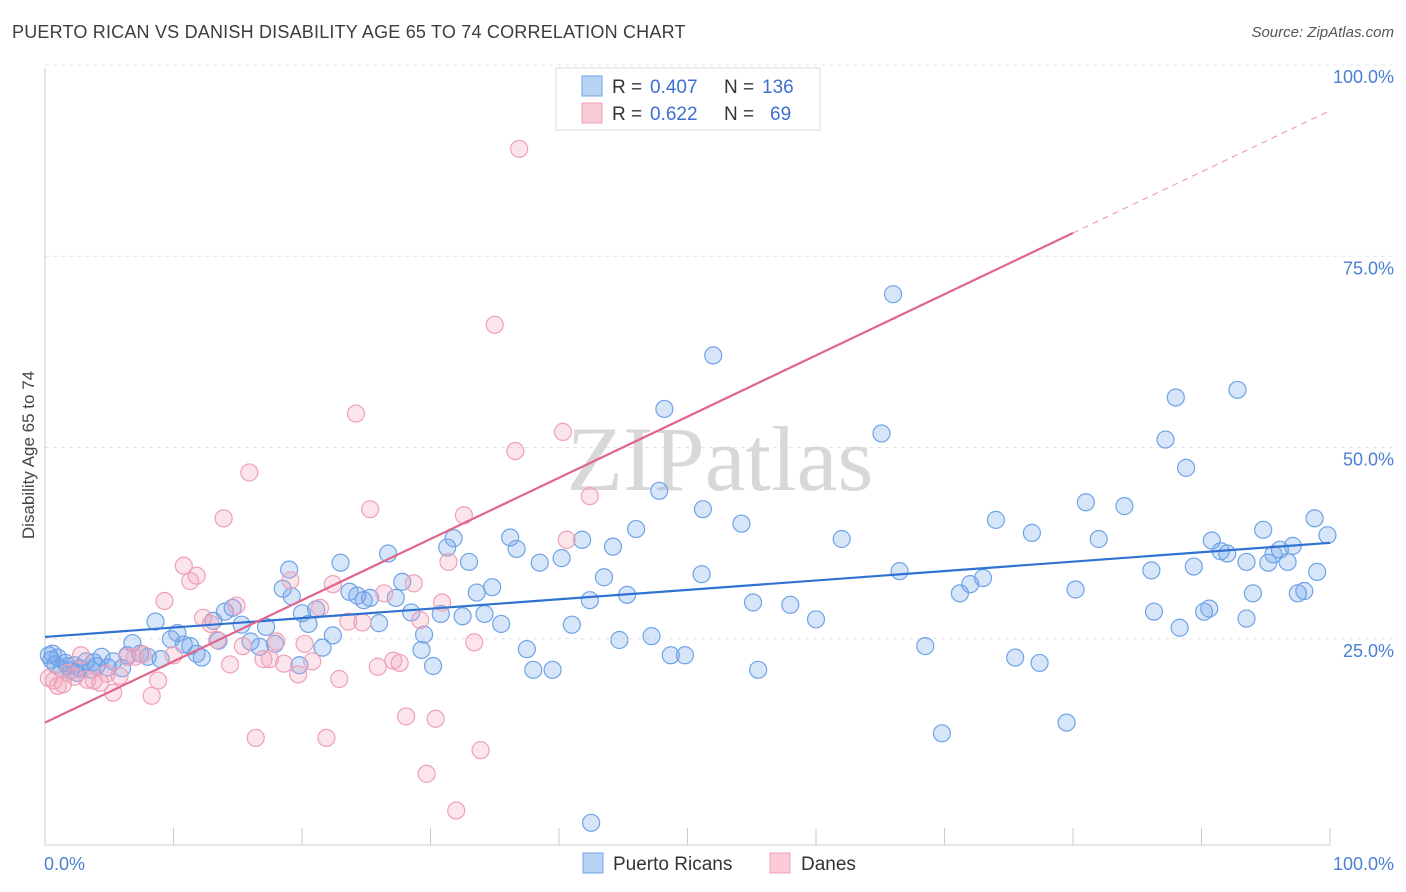 This screenshot has width=1406, height=892. I want to click on legend-r-value-da: 0.622, so click(674, 114).